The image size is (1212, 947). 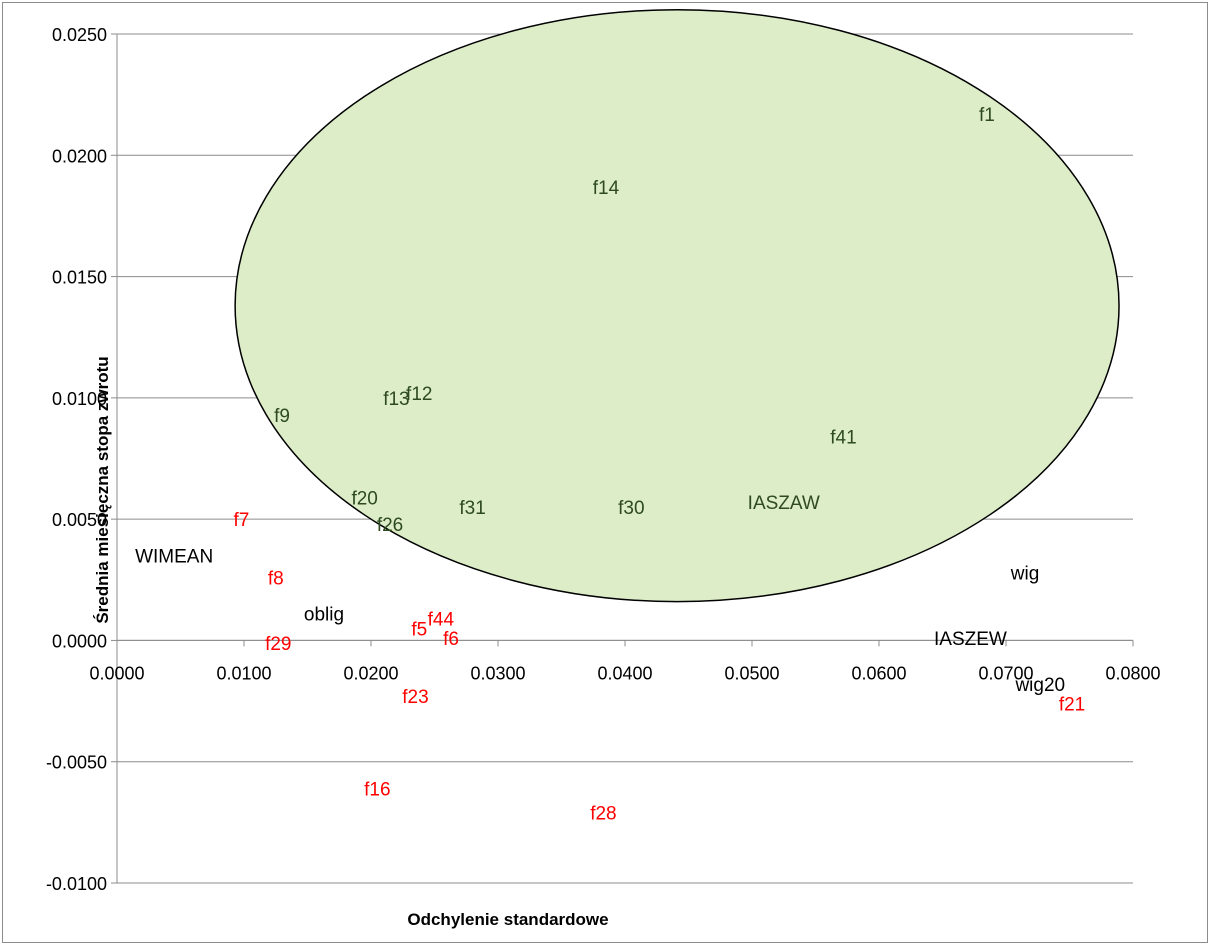 What do you see at coordinates (472, 508) in the screenshot?
I see `point-label-f31: f31` at bounding box center [472, 508].